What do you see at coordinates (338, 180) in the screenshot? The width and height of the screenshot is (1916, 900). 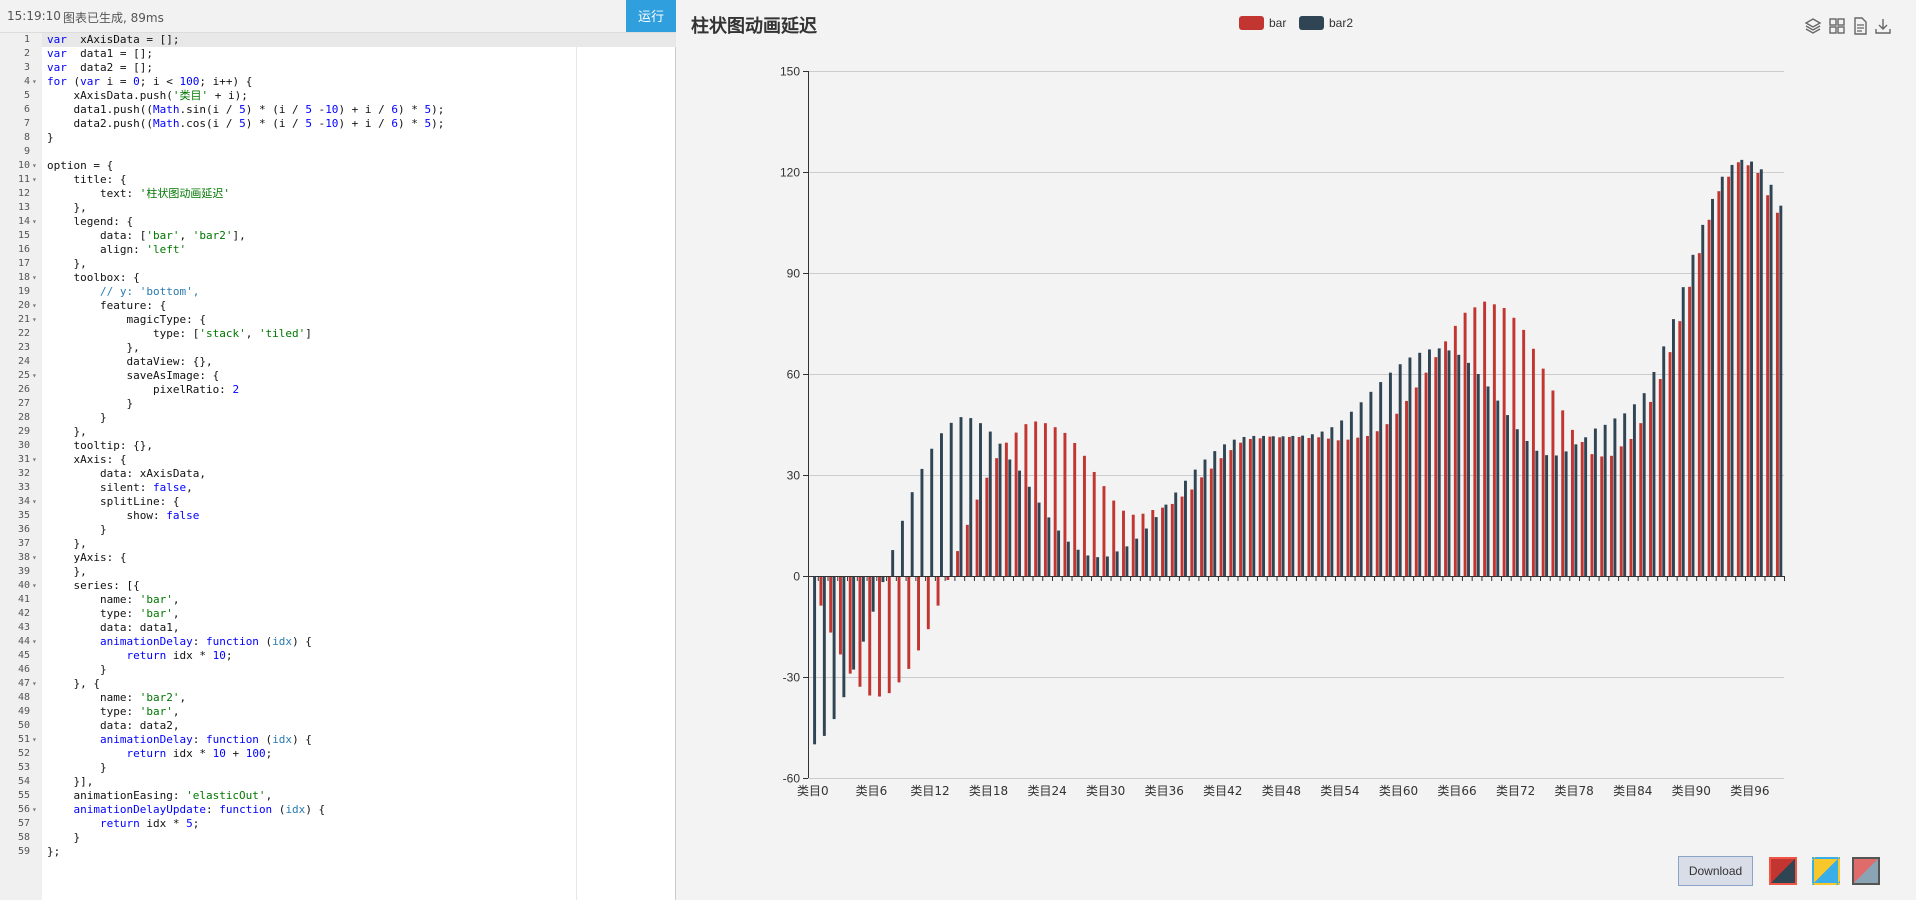 I see `code-line: 11 ▾ title: {` at bounding box center [338, 180].